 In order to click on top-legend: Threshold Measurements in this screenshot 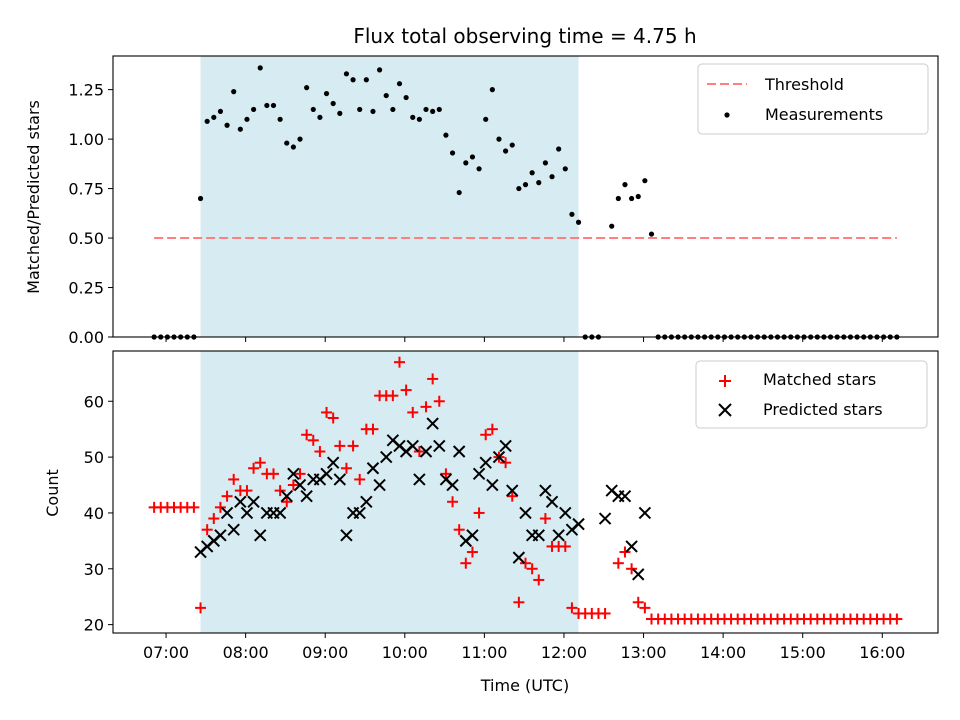, I will do `click(813, 99)`.